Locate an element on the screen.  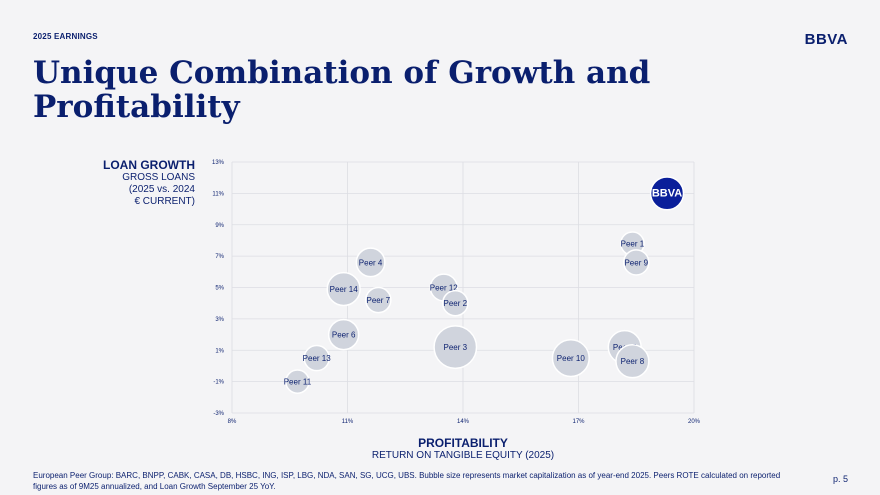
y-tick-label: 11% is located at coordinates (218, 194).